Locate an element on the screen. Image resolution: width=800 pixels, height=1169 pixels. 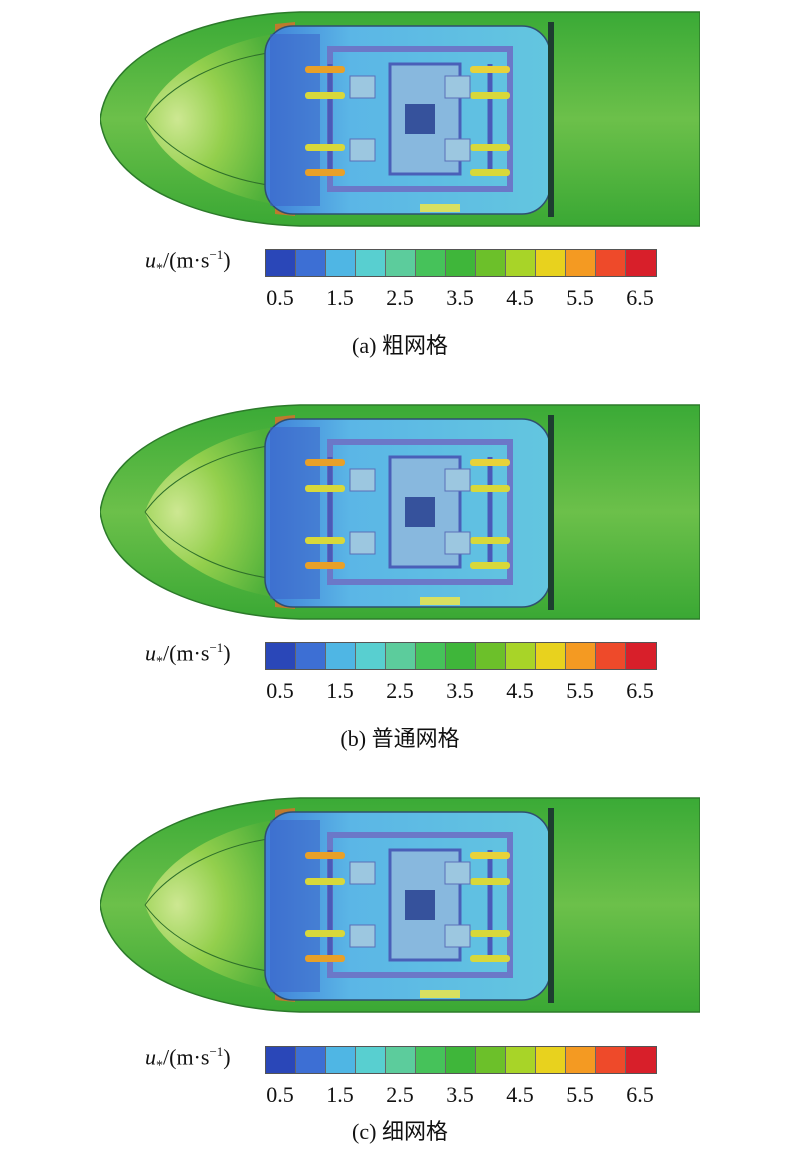
caption-c: (c) 细网格 is located at coordinates (400, 1131).